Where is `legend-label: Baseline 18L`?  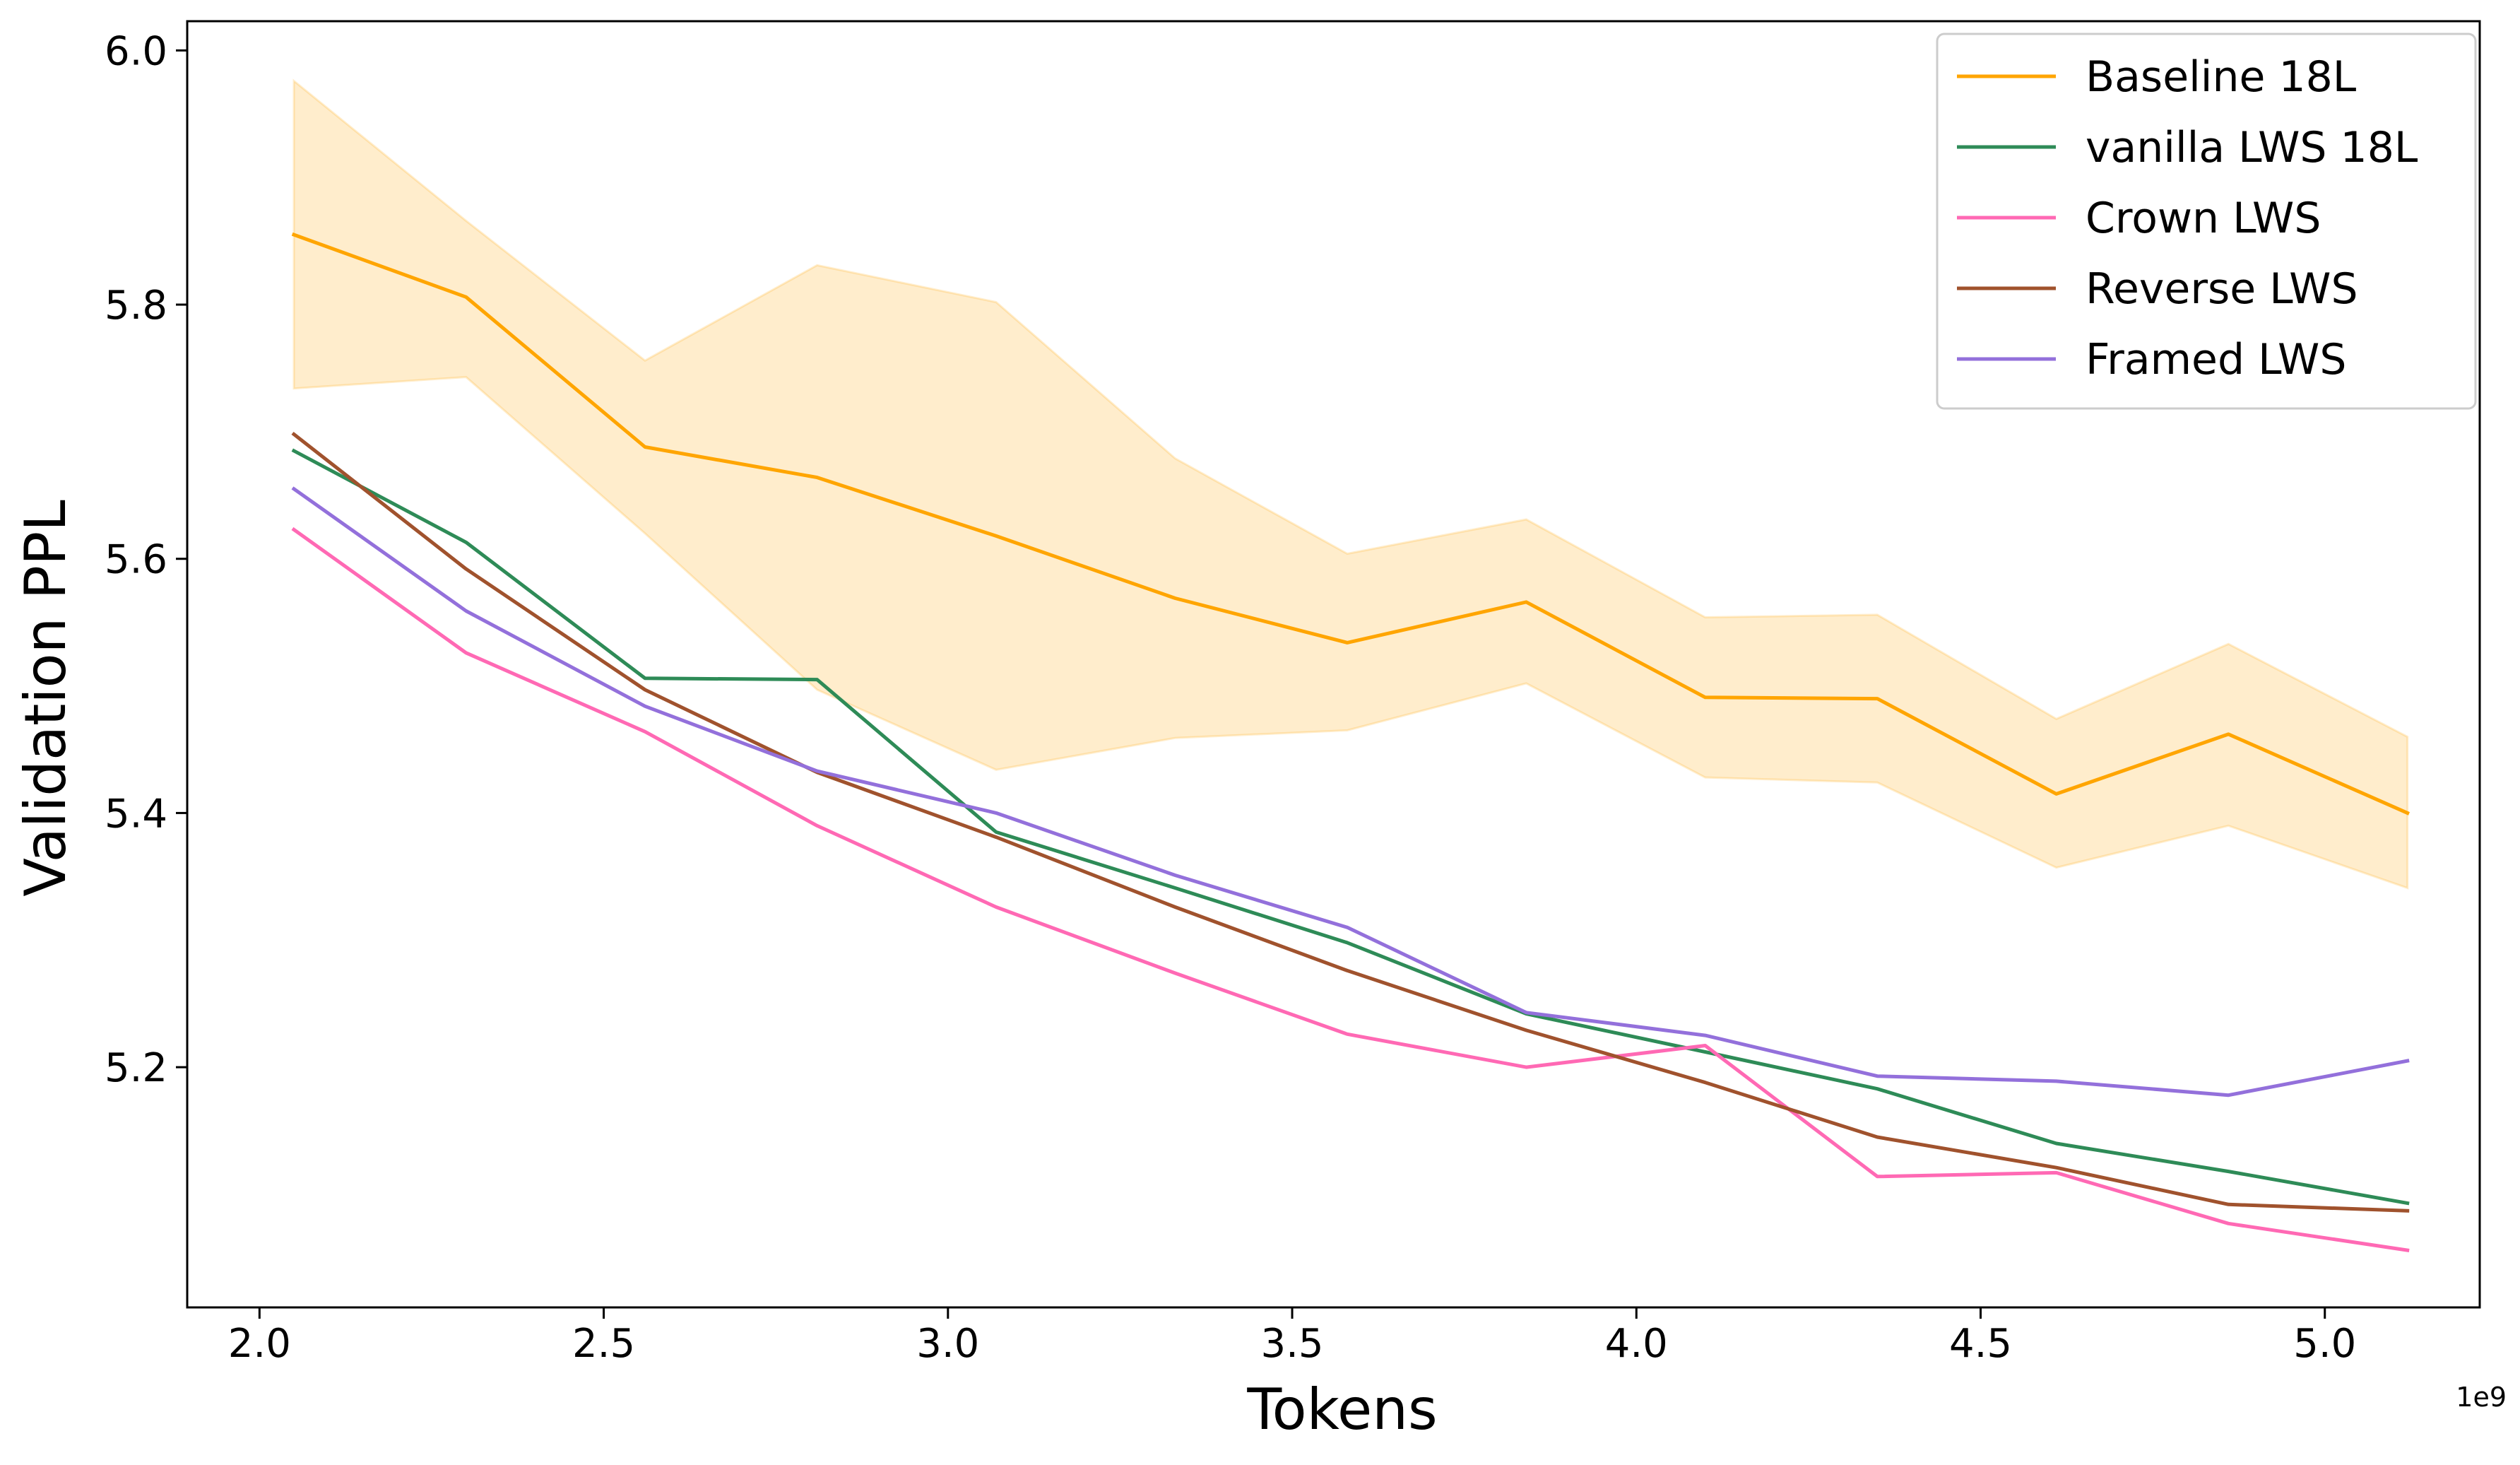 legend-label: Baseline 18L is located at coordinates (2221, 77).